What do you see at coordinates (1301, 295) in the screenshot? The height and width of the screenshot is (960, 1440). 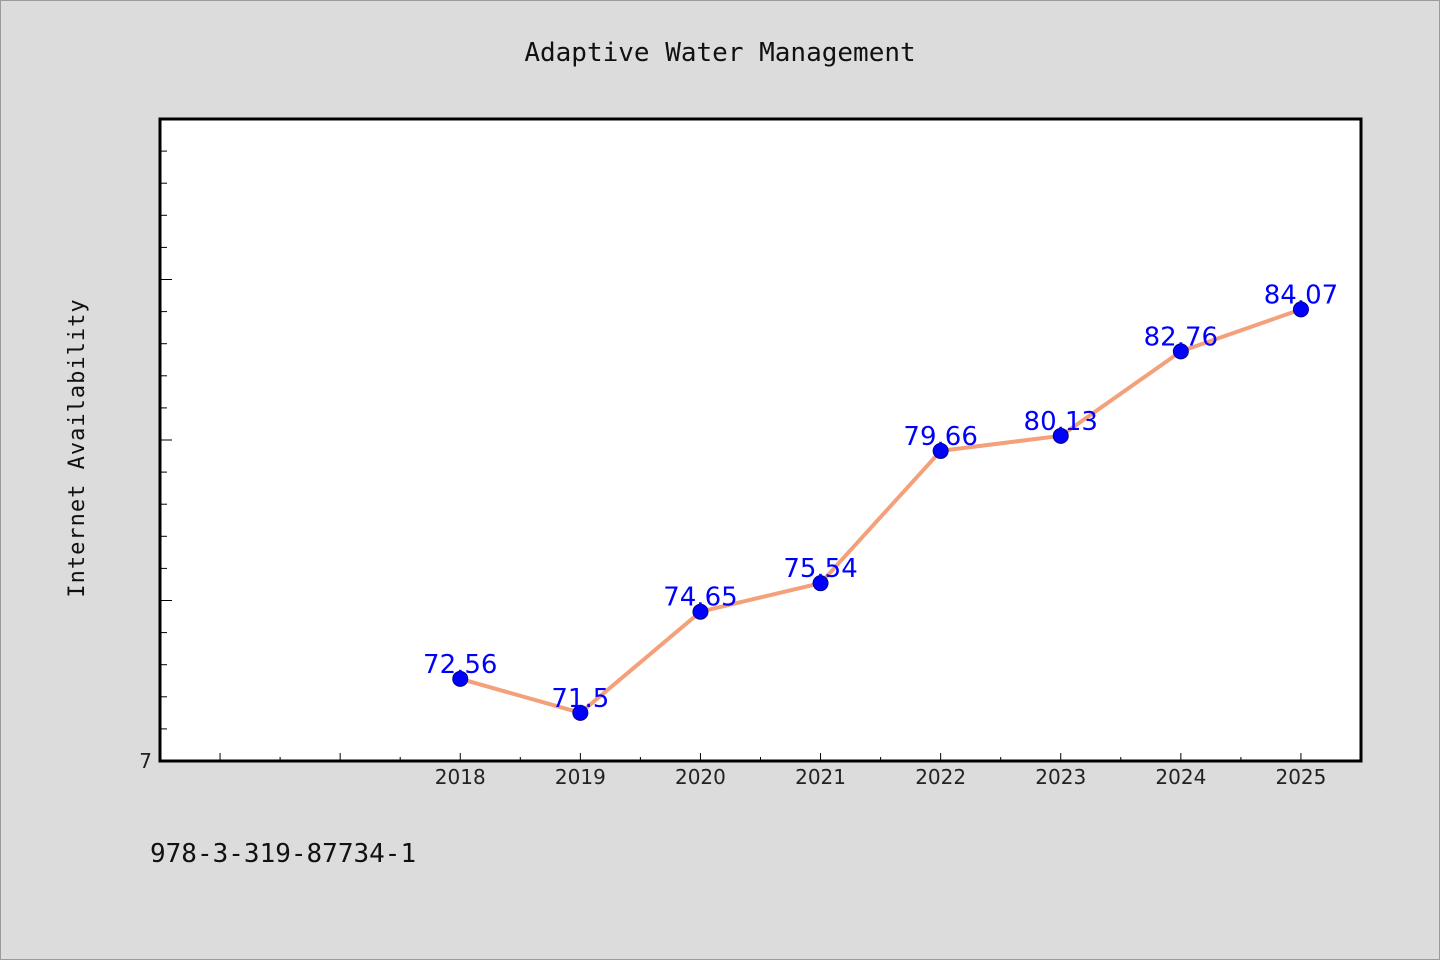 I see `data-label: 84.07` at bounding box center [1301, 295].